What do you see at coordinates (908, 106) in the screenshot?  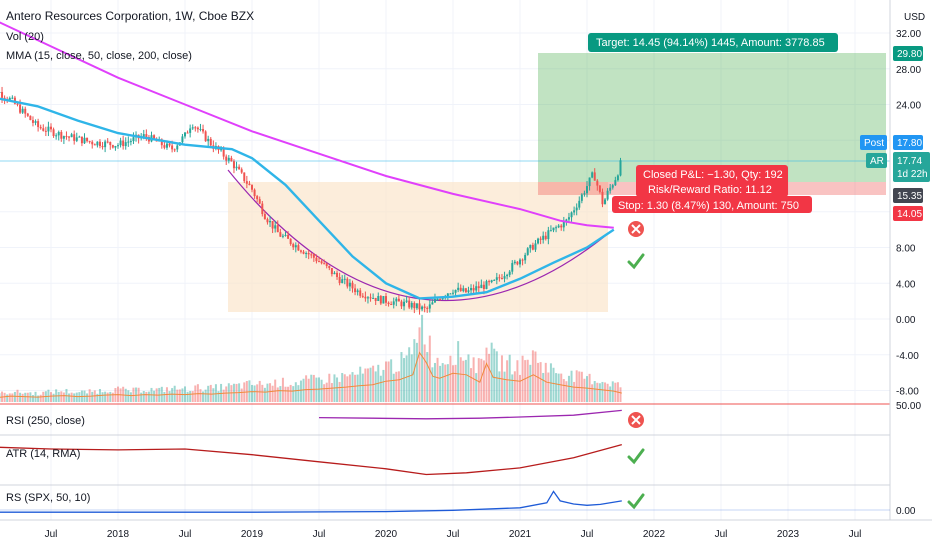 I see `price-tick-label: 24.00` at bounding box center [908, 106].